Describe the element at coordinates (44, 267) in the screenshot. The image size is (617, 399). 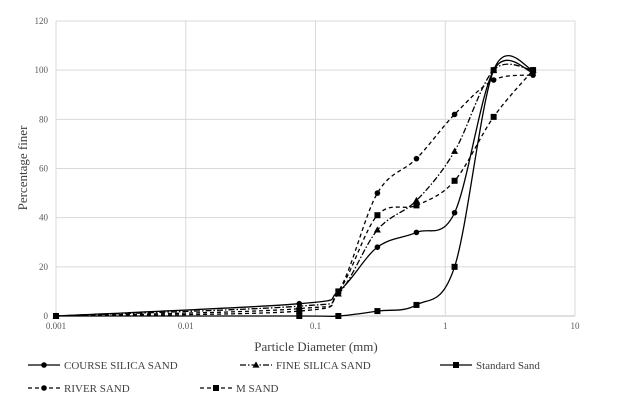
I see `y-tick-label: 20` at that location.